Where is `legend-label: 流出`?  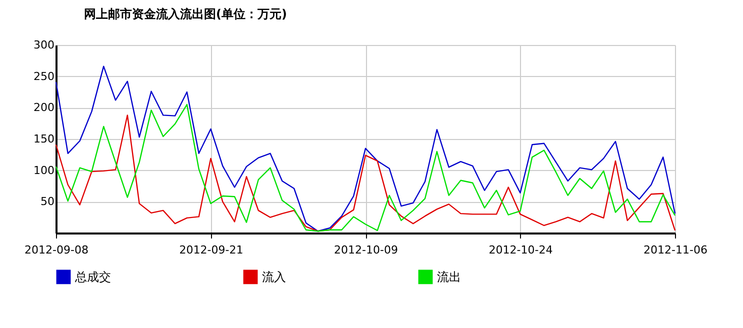 legend-label: 流出 is located at coordinates (449, 277).